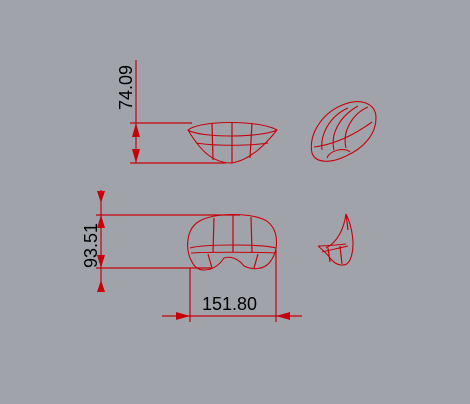 This screenshot has height=404, width=470. What do you see at coordinates (335, 239) in the screenshot?
I see `seat-side-view` at bounding box center [335, 239].